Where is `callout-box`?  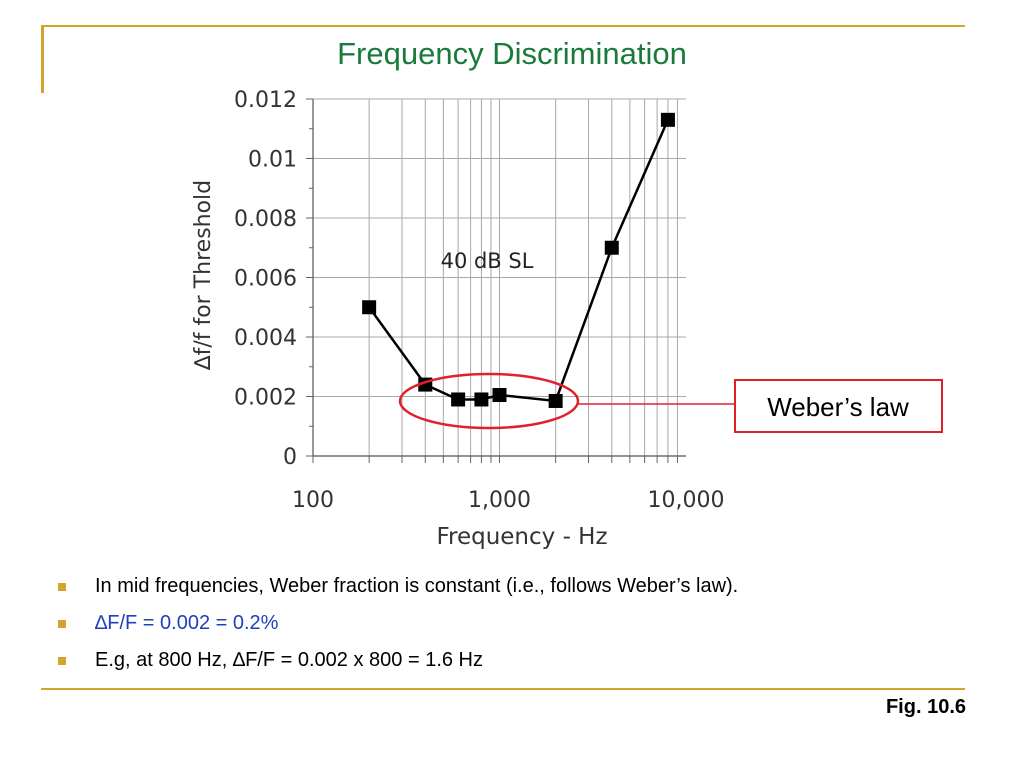
callout-box is located at coordinates (838, 406).